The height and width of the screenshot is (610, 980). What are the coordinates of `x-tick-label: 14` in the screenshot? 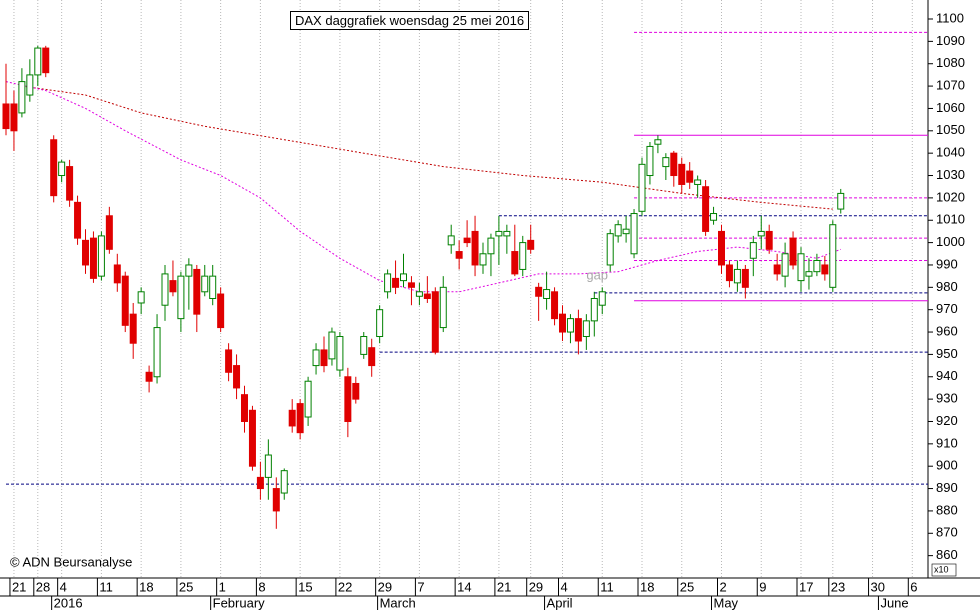 It's located at (464, 586).